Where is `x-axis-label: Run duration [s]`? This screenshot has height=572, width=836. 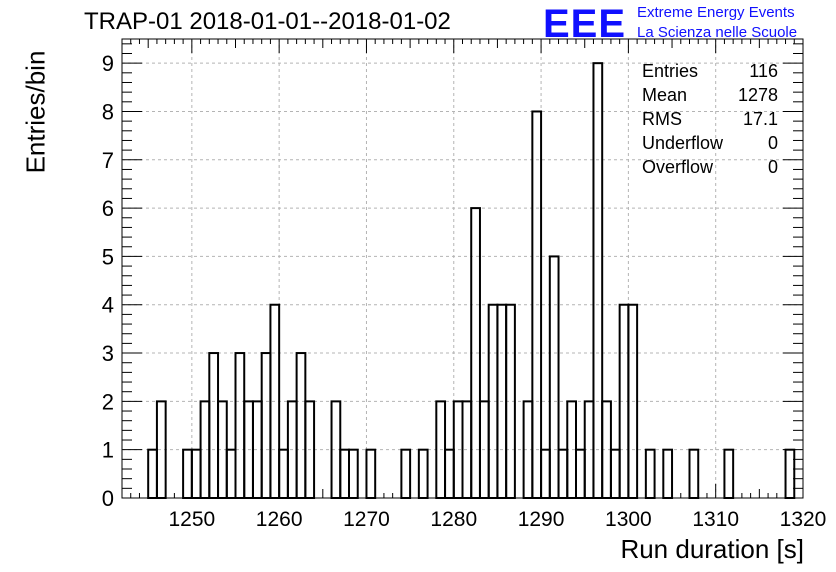 x-axis-label: Run duration [s] is located at coordinates (712, 549).